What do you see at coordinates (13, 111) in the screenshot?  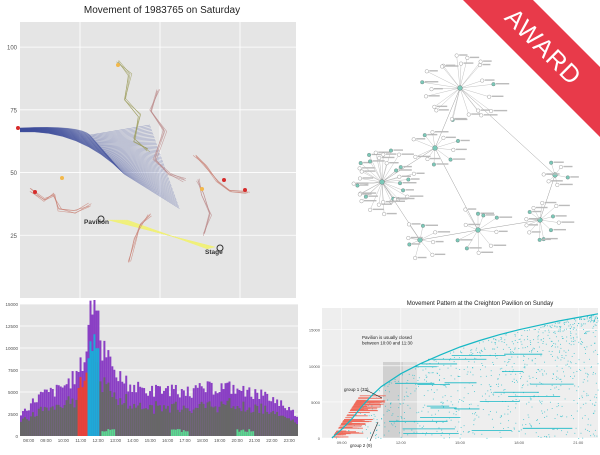 I see `movement-y-tick-label: 75` at bounding box center [13, 111].